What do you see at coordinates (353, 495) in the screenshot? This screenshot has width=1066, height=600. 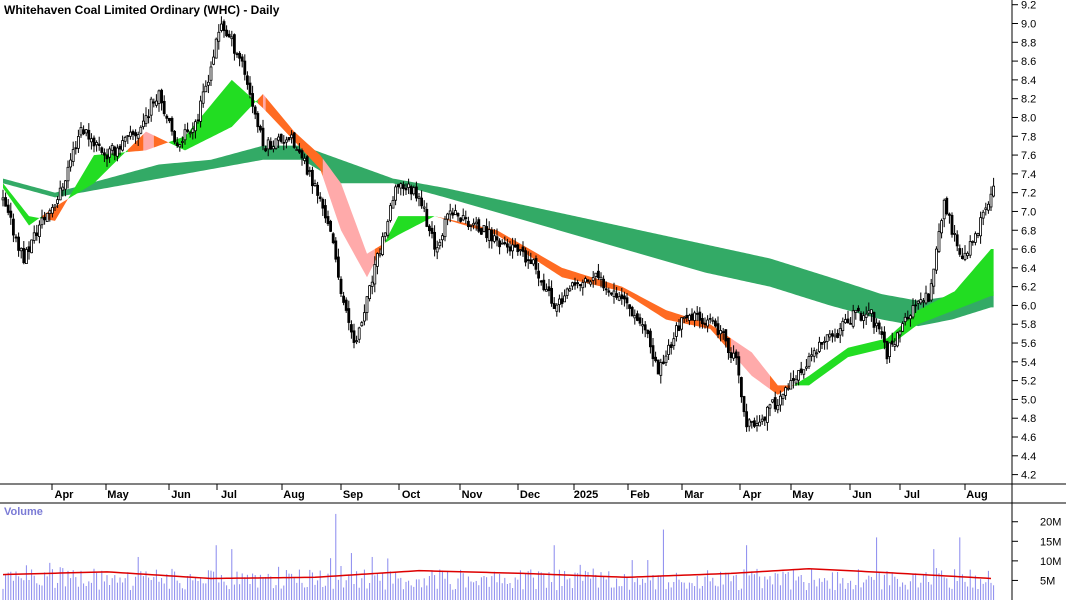 I see `time-tick-label: Sep` at bounding box center [353, 495].